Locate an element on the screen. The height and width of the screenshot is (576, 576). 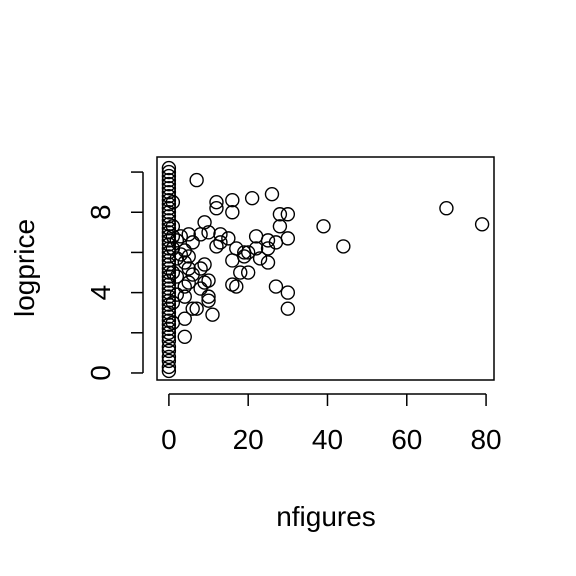
x-axis: 0 20 40 60 80 is located at coordinates (331, 424).